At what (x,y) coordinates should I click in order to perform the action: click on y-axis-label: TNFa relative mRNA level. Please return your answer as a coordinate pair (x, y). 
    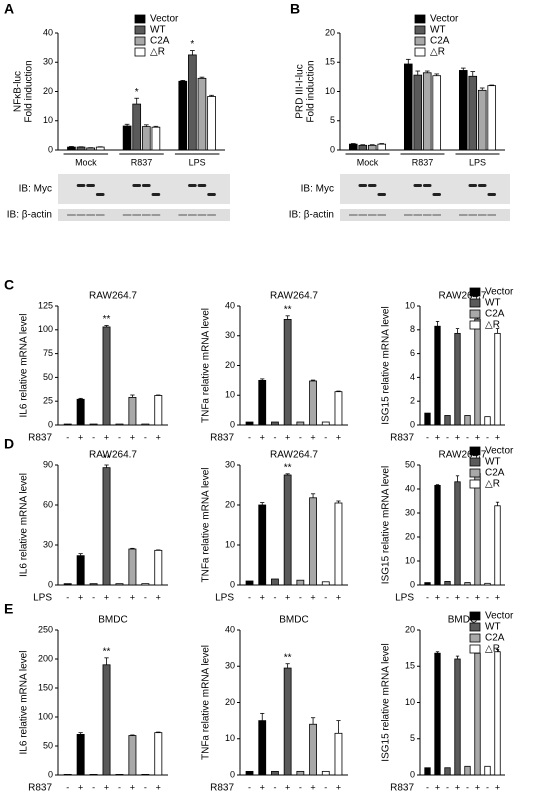
    Looking at the image, I should click on (206, 524).